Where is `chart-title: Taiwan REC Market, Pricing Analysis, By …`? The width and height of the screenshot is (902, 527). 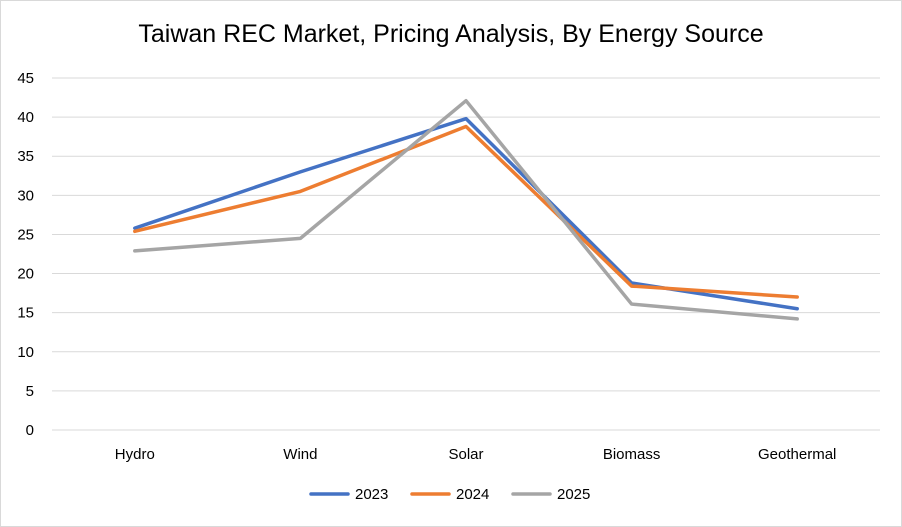 chart-title: Taiwan REC Market, Pricing Analysis, By … is located at coordinates (451, 34).